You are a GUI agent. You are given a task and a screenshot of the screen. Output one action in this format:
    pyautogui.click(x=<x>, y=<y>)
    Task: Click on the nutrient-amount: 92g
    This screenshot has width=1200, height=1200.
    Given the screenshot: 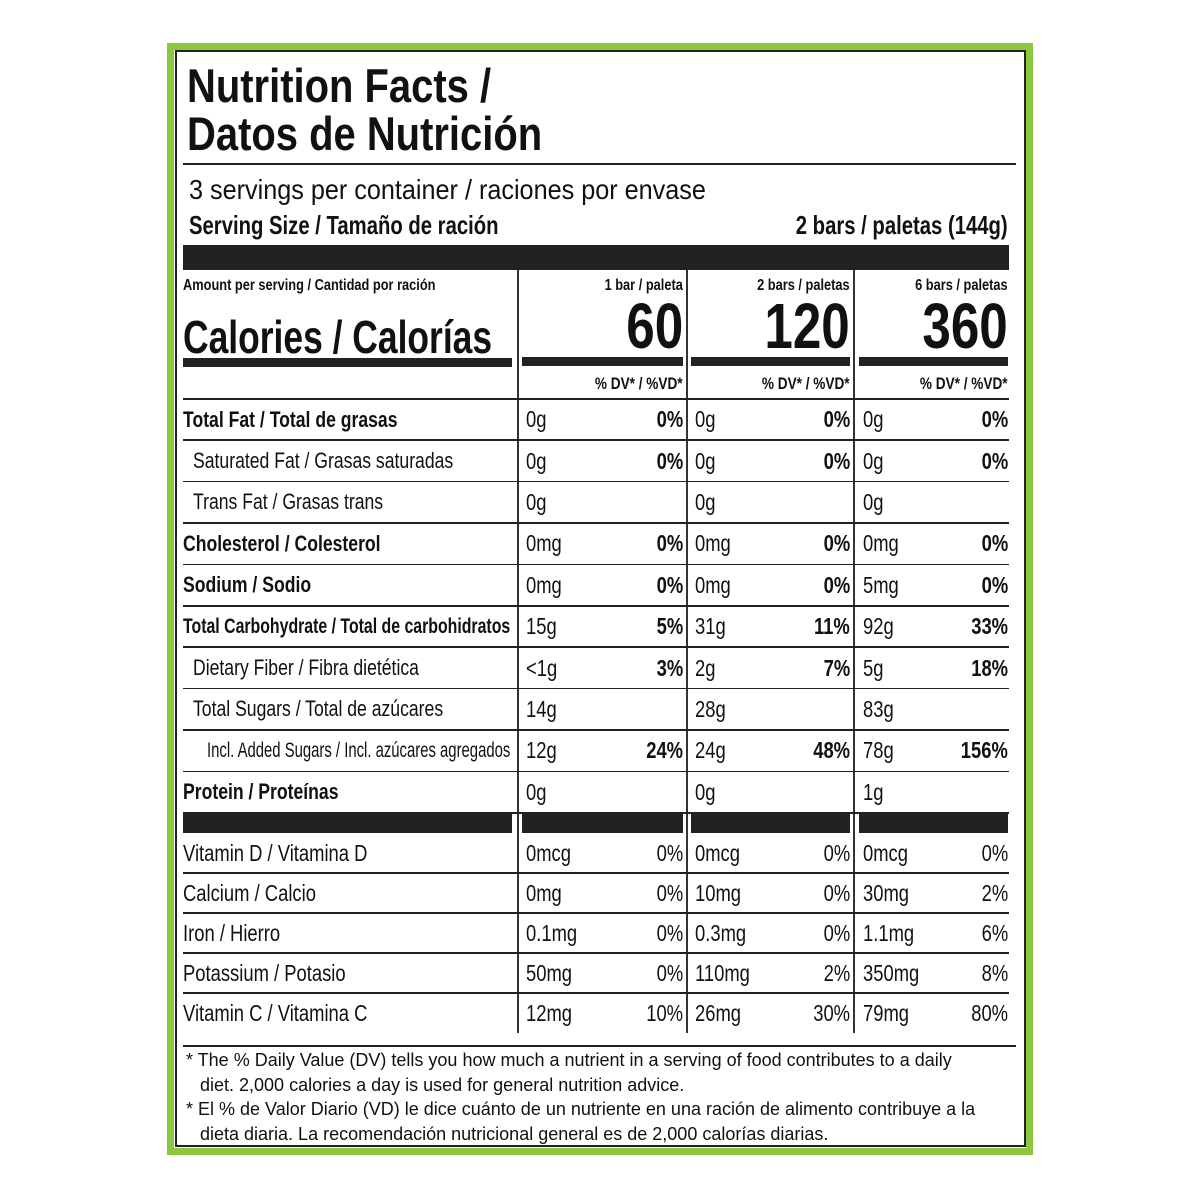 What is the action you would take?
    pyautogui.click(x=878, y=626)
    